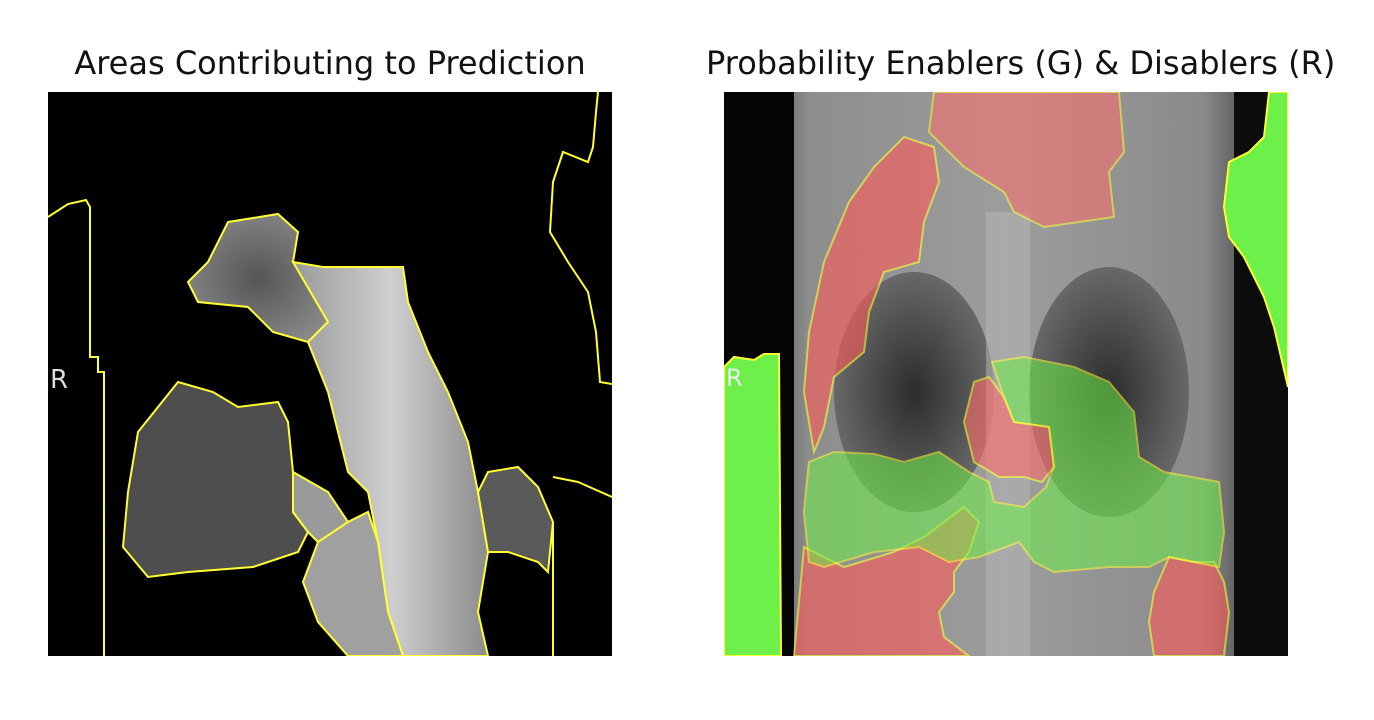 The image size is (1374, 720). What do you see at coordinates (515, 520) in the screenshot?
I see `right-lower-lung-region` at bounding box center [515, 520].